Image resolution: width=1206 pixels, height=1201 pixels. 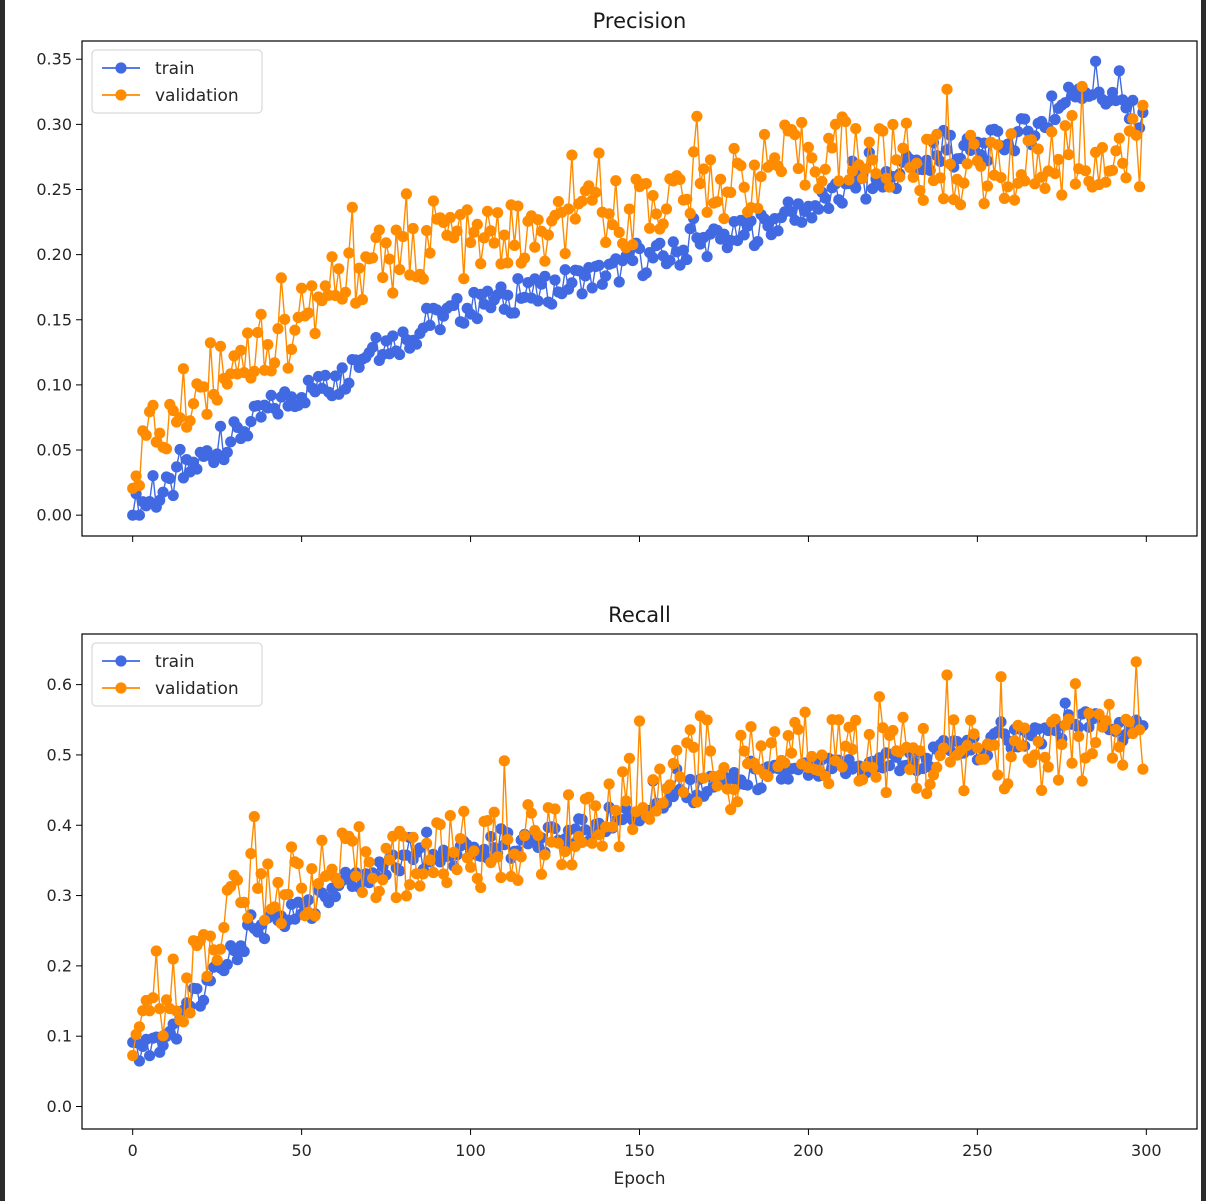 I want to click on chart1-ytick-label: 0.3, so click(x=59, y=895).